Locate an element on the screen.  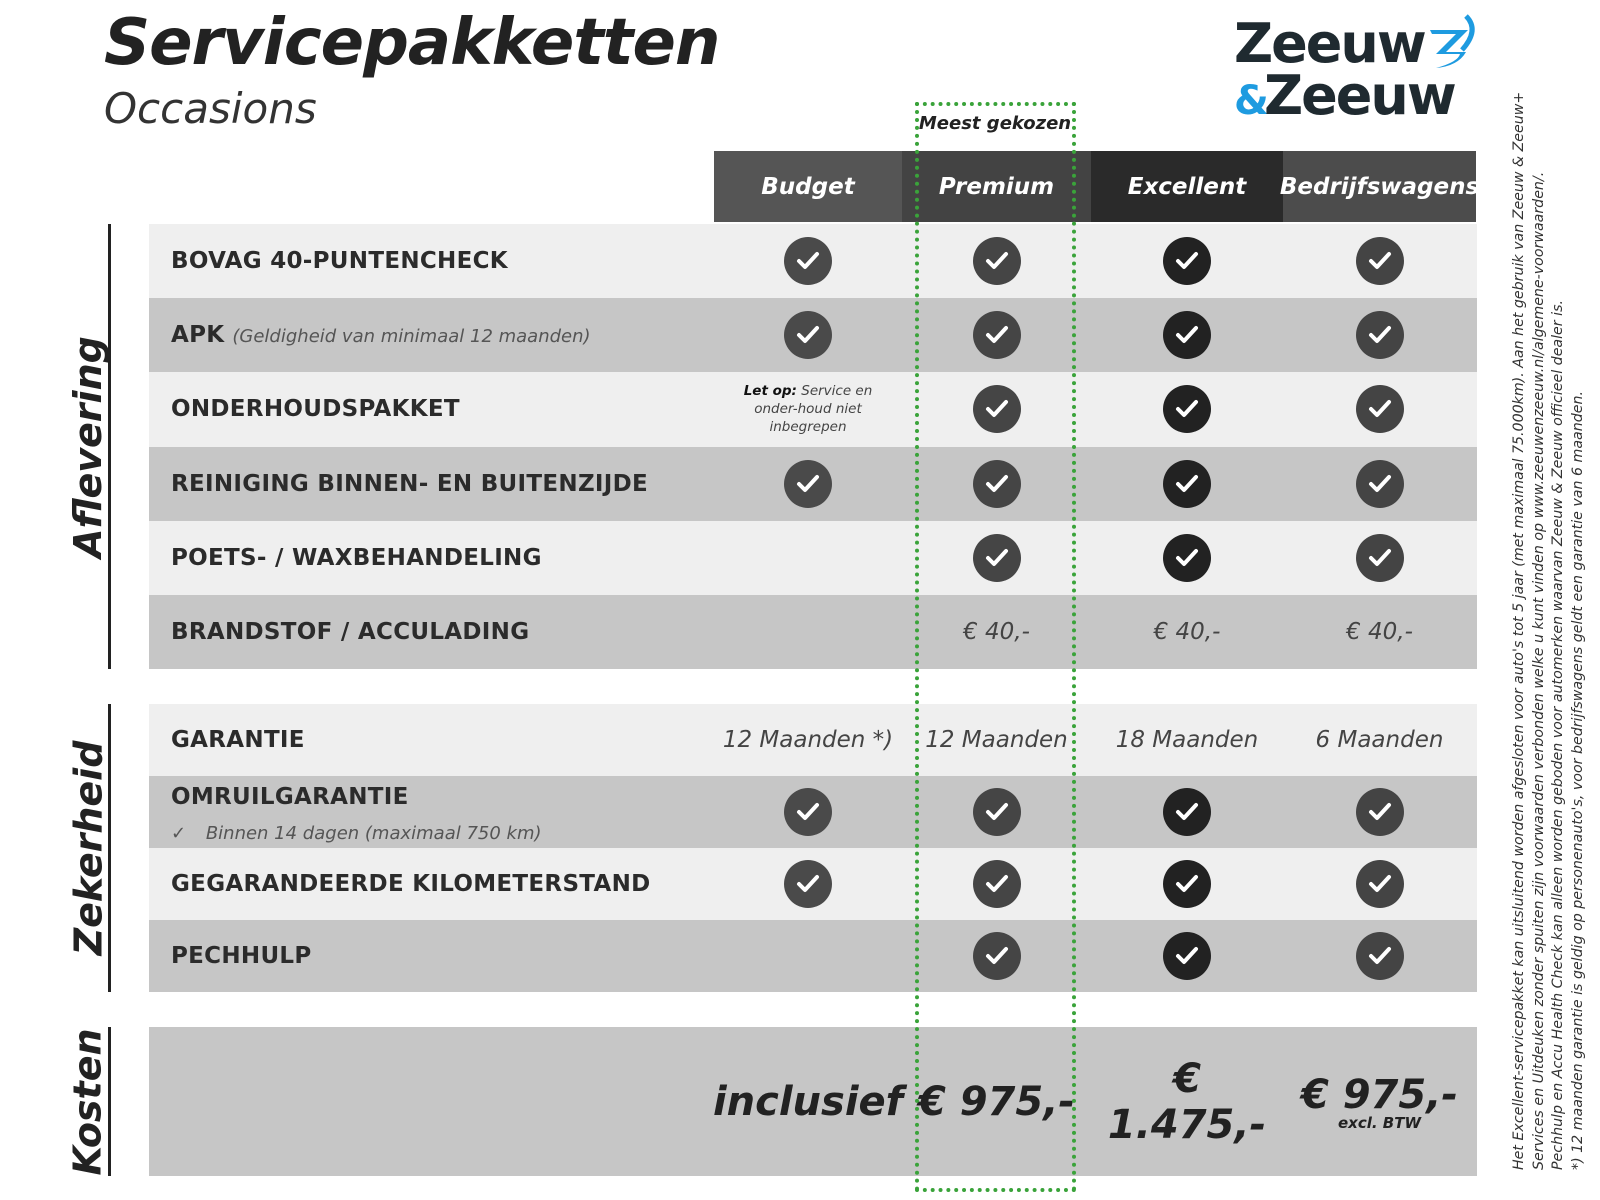
table-row: BRANDSTOF / ACCULADING € 40,- € 40,- € 40,- is located at coordinates (813, 632).